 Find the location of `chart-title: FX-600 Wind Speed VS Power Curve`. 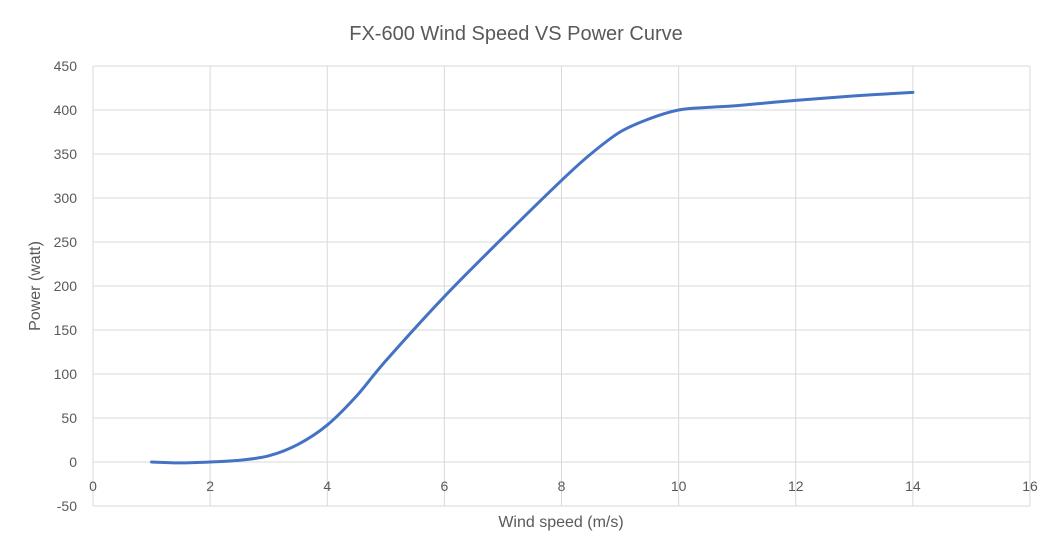

chart-title: FX-600 Wind Speed VS Power Curve is located at coordinates (516, 34).